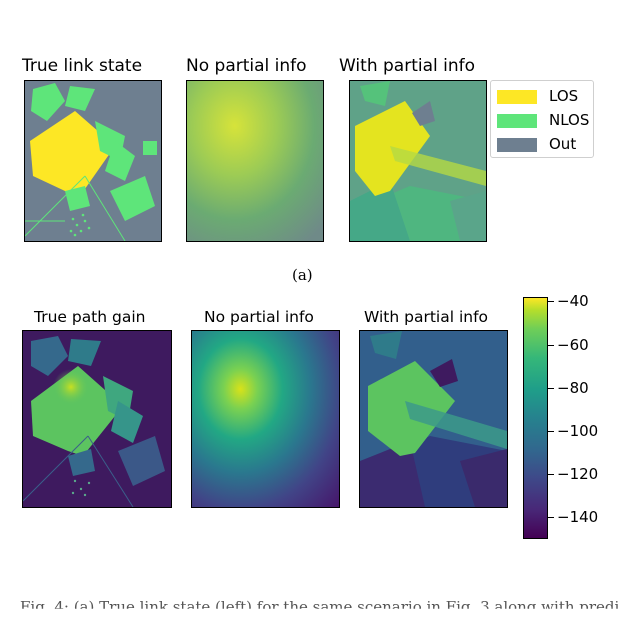 This screenshot has width=630, height=630. What do you see at coordinates (578, 430) in the screenshot?
I see `colorbar-tick-label: −100` at bounding box center [578, 430].